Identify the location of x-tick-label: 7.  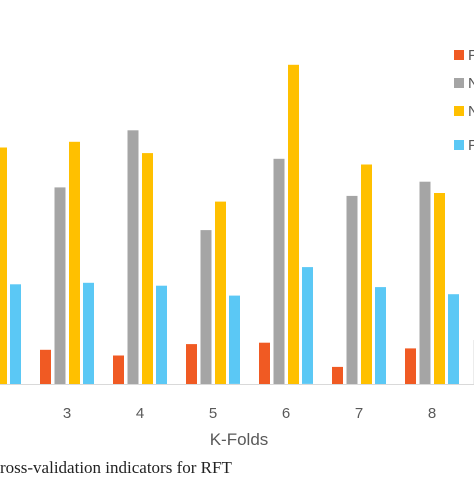
(359, 413).